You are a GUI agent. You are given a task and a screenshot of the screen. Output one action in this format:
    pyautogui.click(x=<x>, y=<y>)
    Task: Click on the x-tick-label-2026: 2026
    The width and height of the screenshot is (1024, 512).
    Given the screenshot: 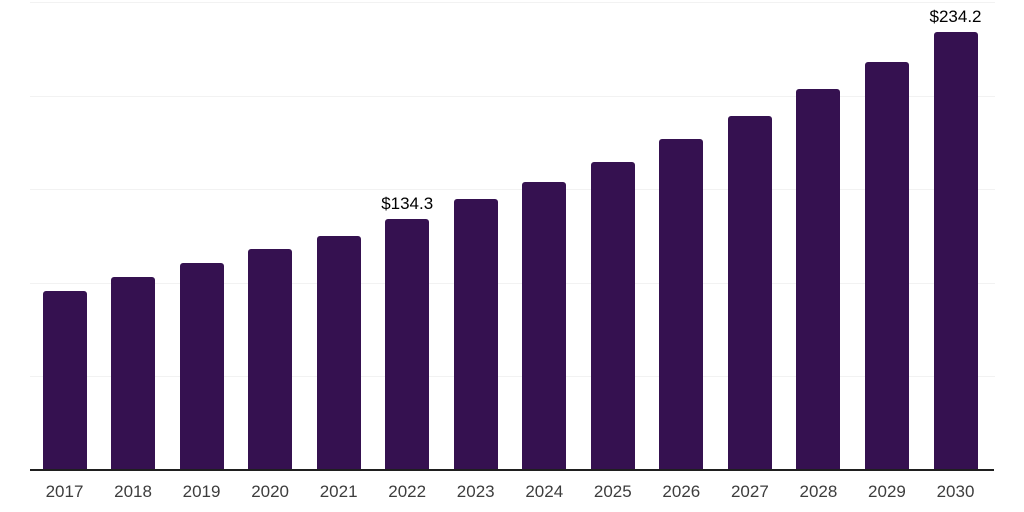 What is the action you would take?
    pyautogui.click(x=681, y=491)
    